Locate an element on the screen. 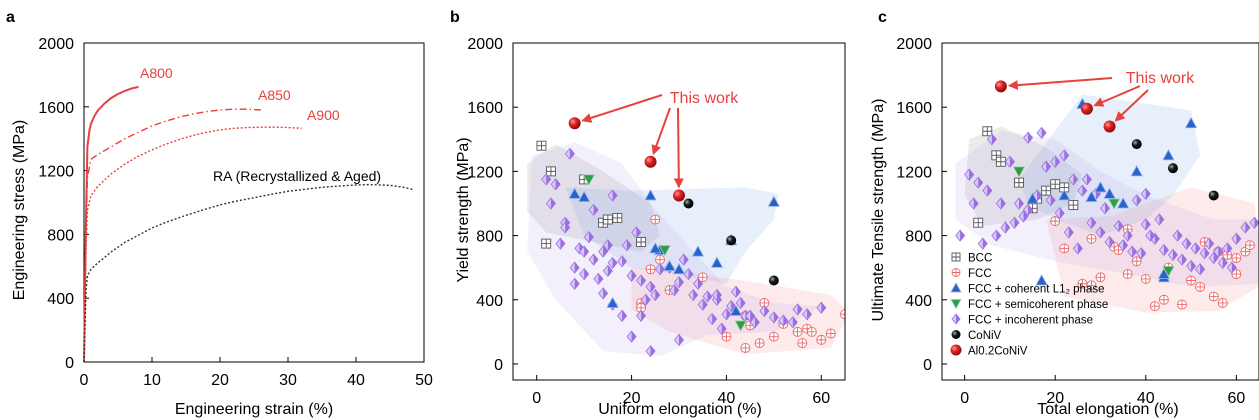 This screenshot has width=1259, height=420. panel-c-xtick-label: 0 is located at coordinates (964, 398).